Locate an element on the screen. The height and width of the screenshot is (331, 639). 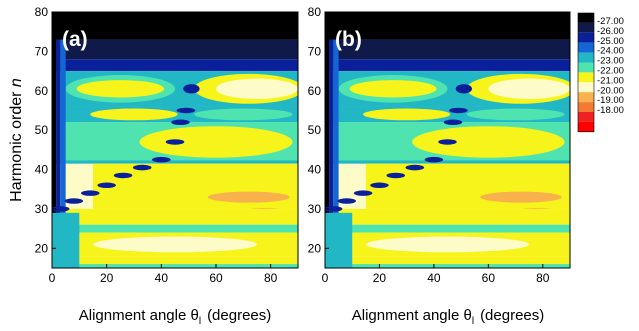
panel-label-a: (a) is located at coordinates (75, 39).